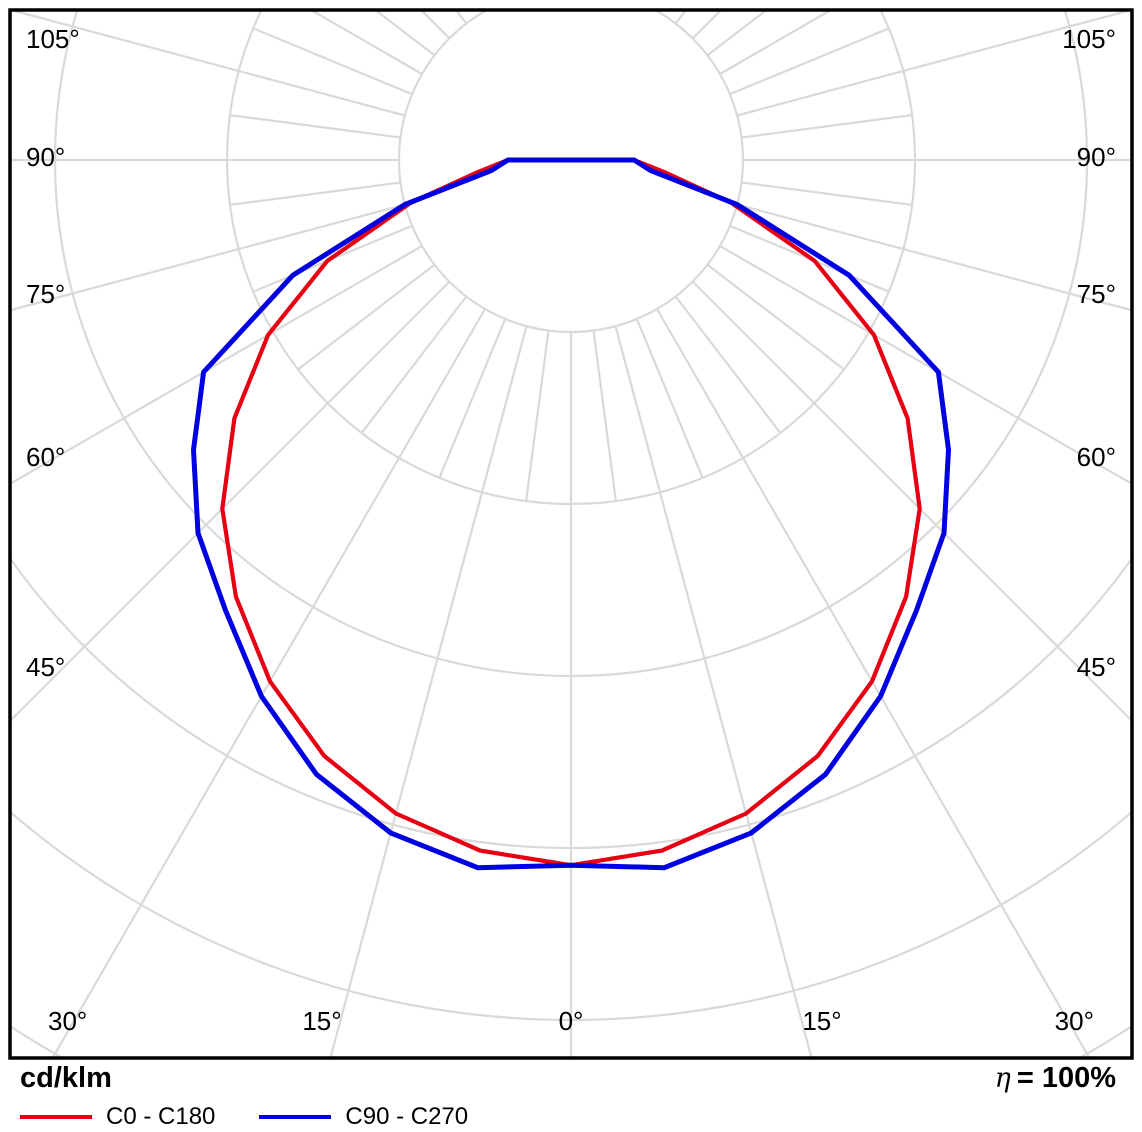 Image resolution: width=1142 pixels, height=1132 pixels. Describe the element at coordinates (244, 1117) in the screenshot. I see `legend: C0 - C180 C90 - C270` at that location.